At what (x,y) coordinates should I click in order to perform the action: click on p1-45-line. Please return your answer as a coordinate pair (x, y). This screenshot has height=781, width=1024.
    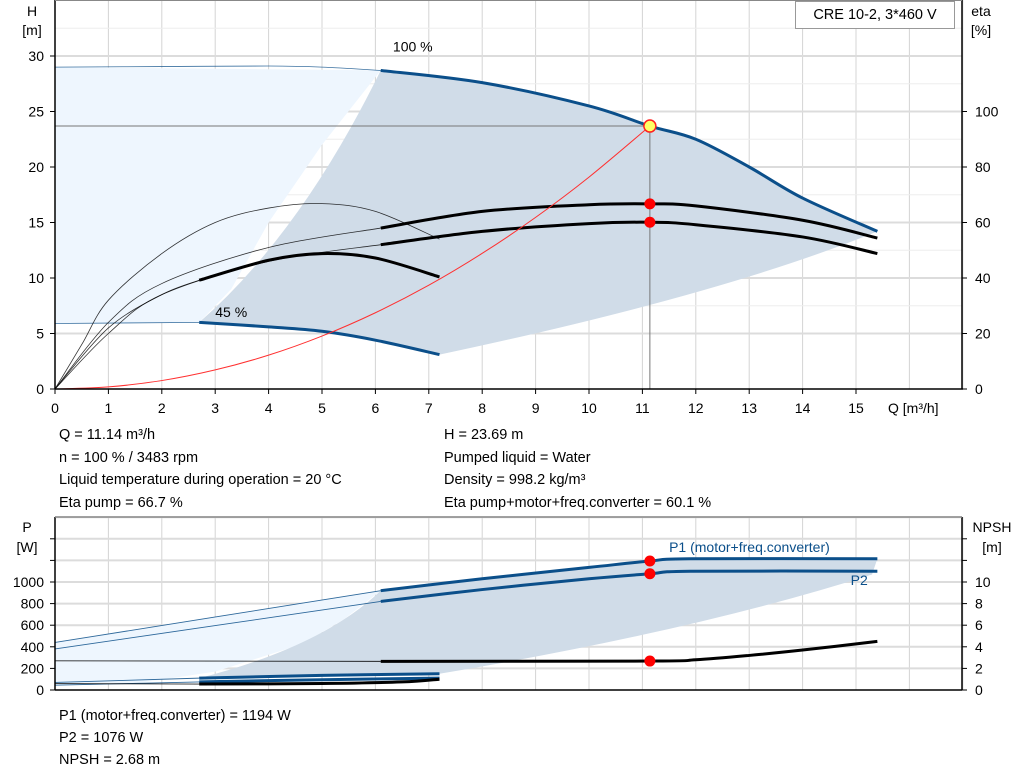
    Looking at the image, I should click on (319, 676).